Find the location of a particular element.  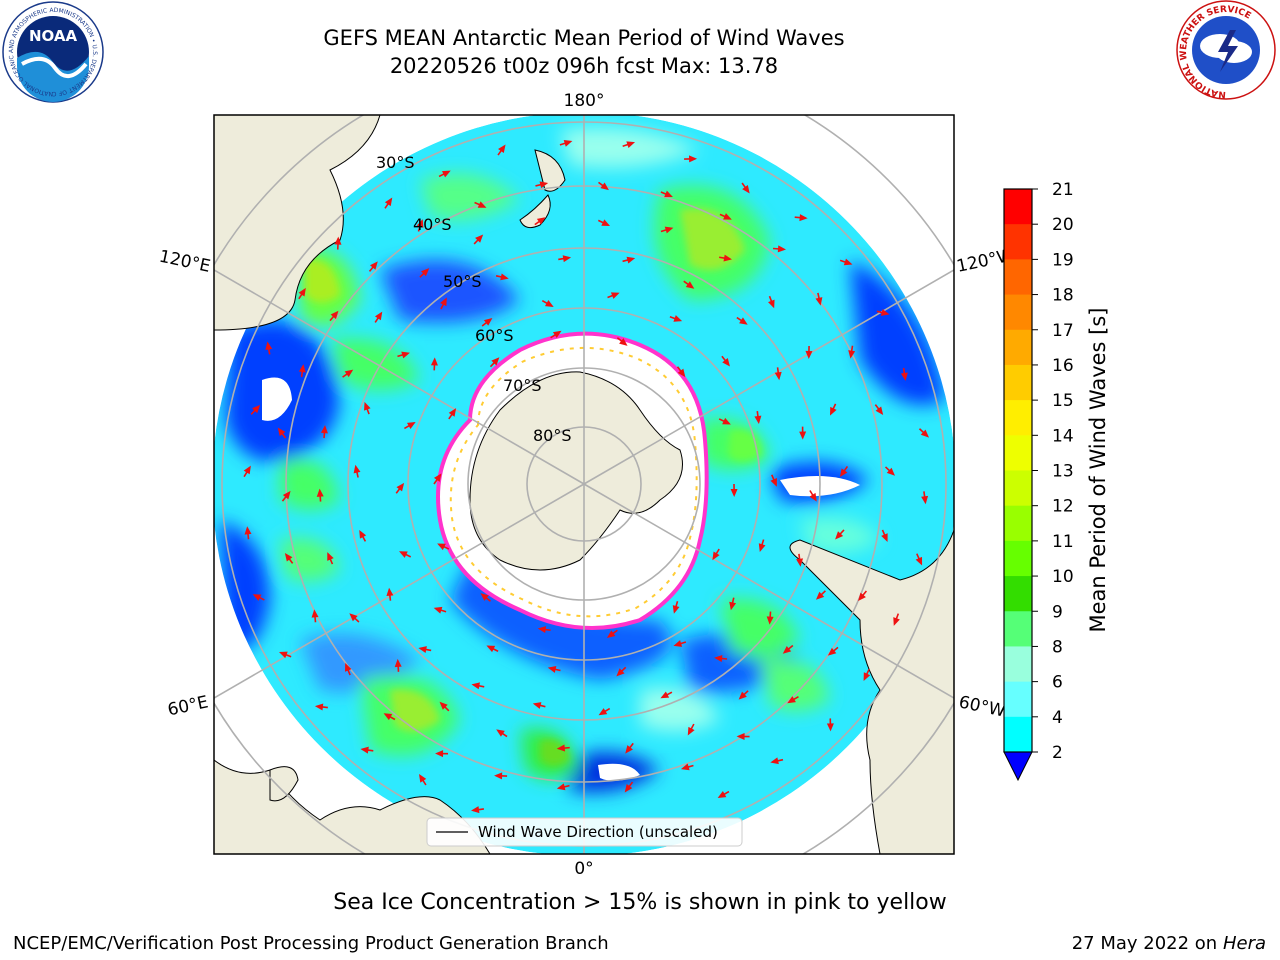

lat-label-80s: 80°S is located at coordinates (552, 435).